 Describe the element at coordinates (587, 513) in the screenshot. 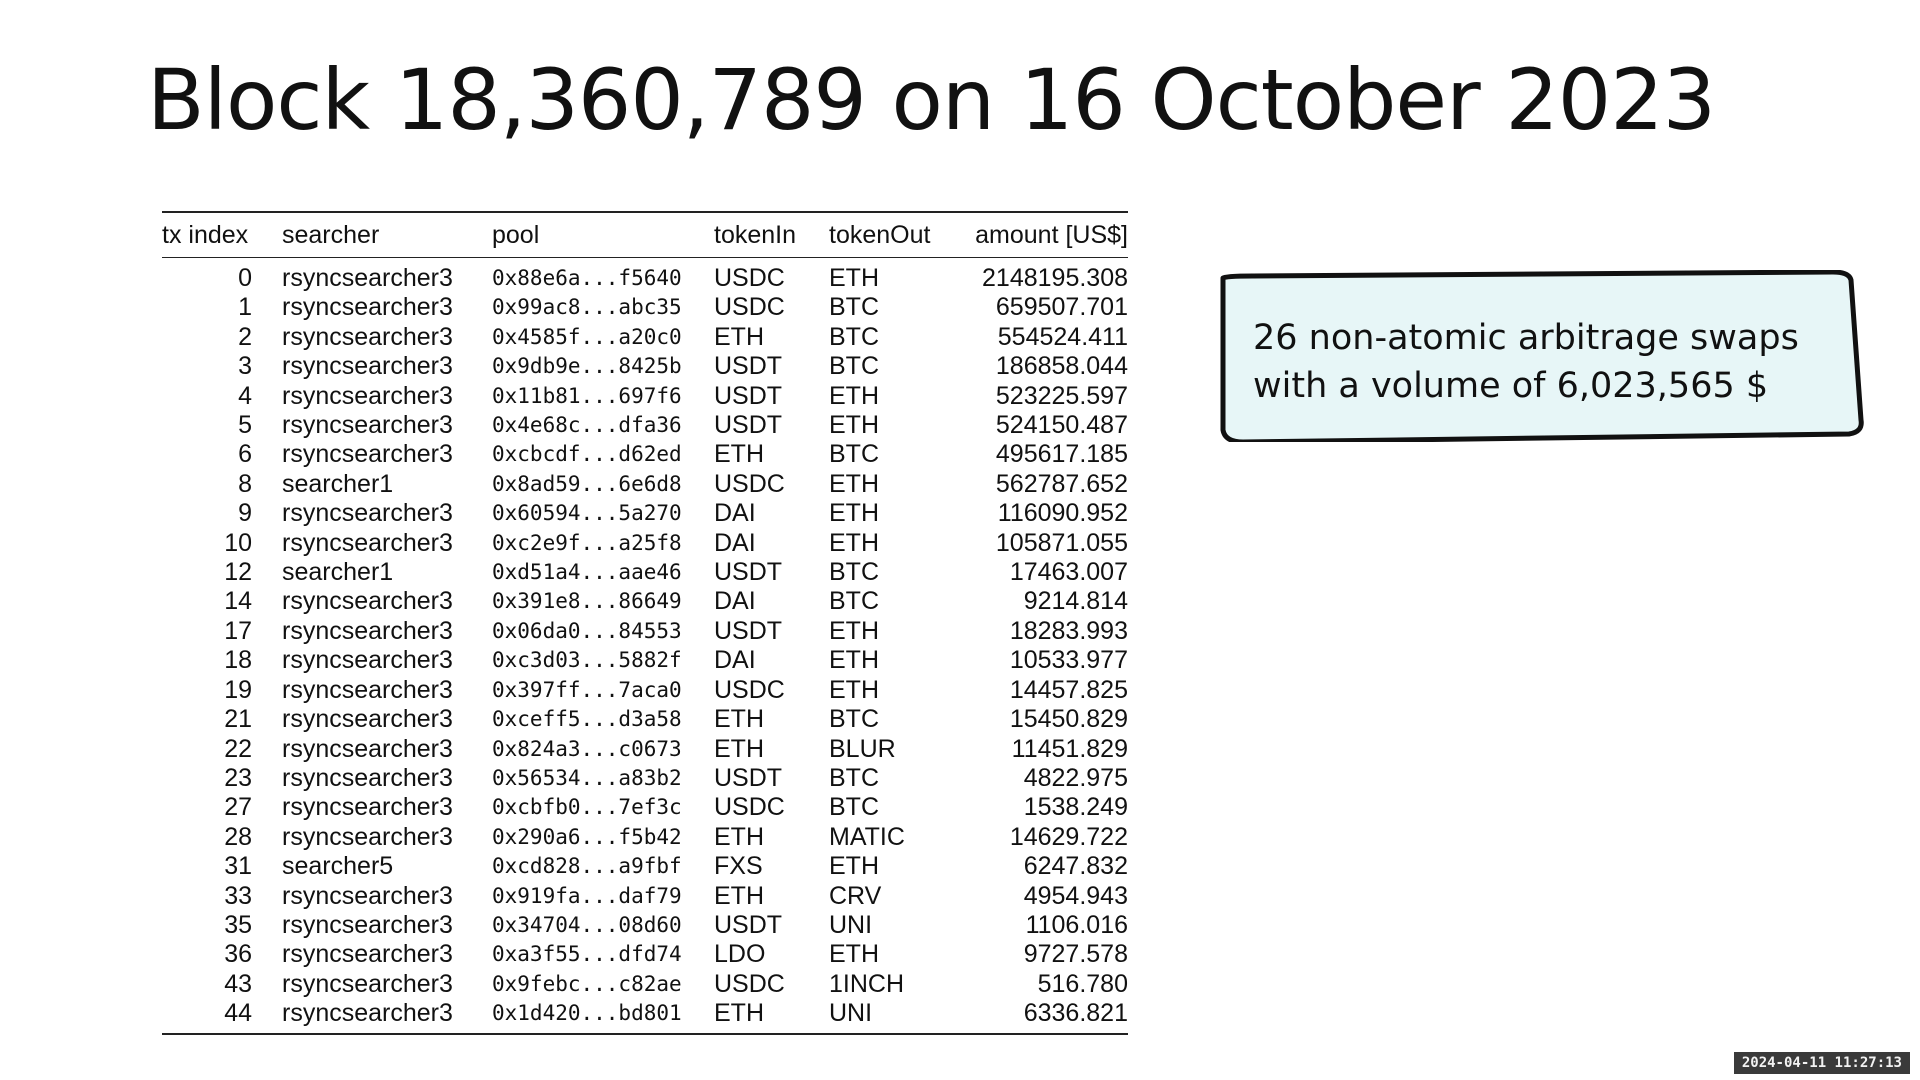

I see `cell-pool: 0x60594...5a270` at that location.